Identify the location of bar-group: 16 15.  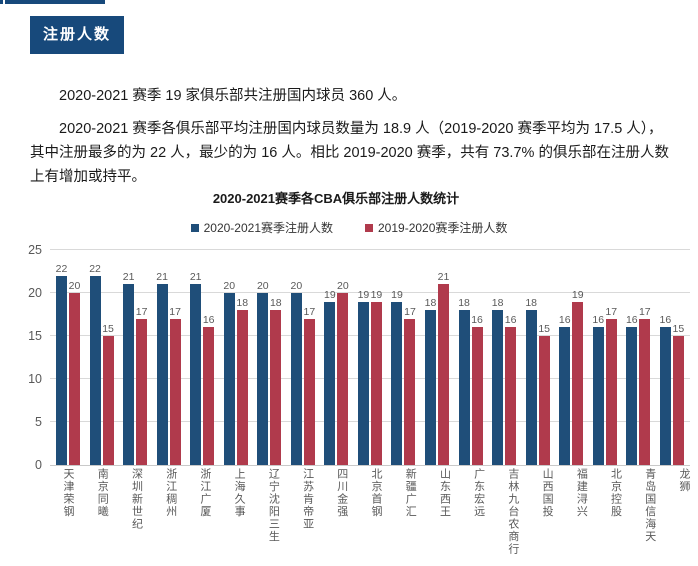
(672, 389).